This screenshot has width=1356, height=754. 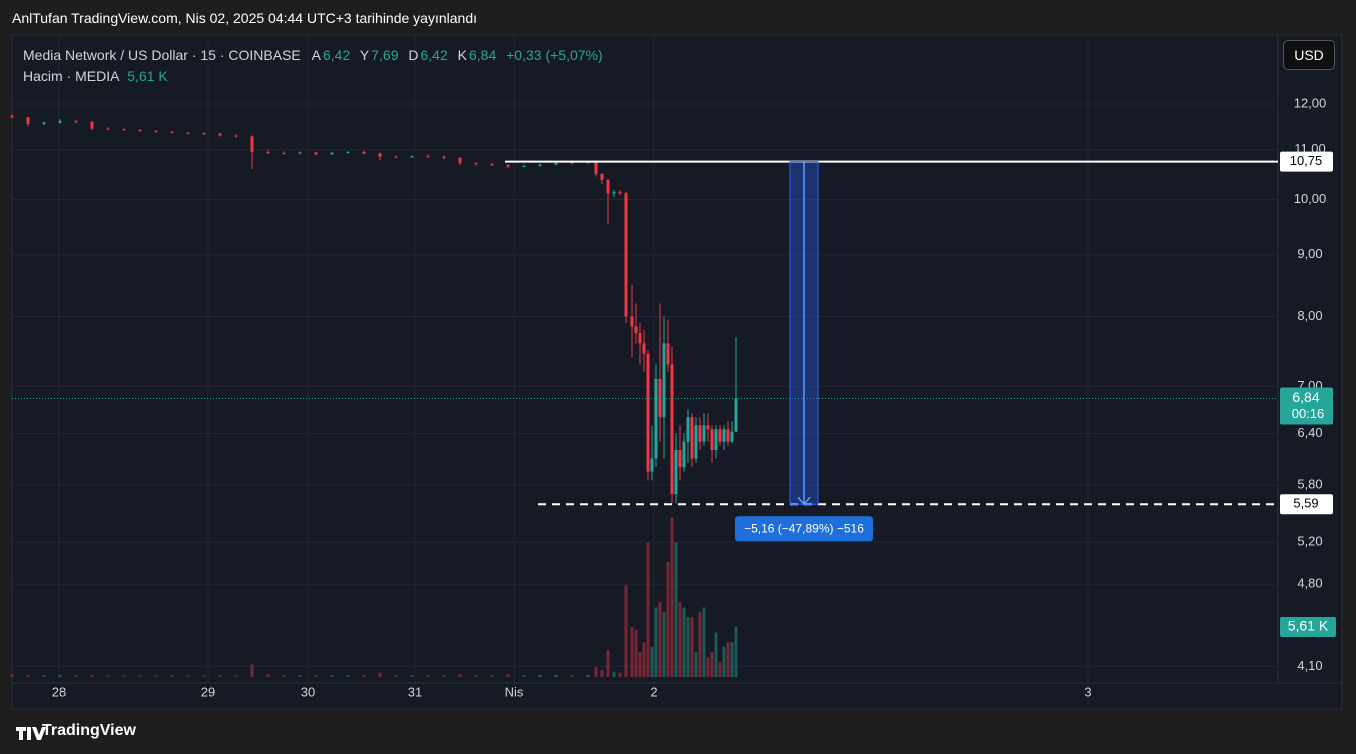 I want to click on price-tag, so click(x=1306, y=504).